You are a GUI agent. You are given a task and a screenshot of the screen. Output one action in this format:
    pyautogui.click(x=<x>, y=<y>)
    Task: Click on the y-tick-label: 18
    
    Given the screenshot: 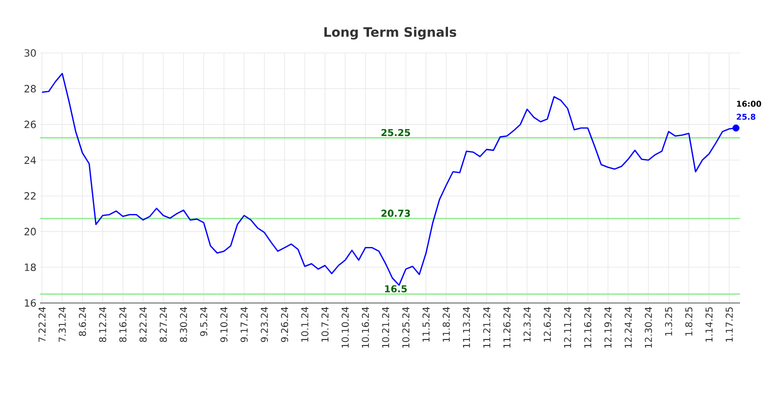 What is the action you would take?
    pyautogui.click(x=30, y=268)
    